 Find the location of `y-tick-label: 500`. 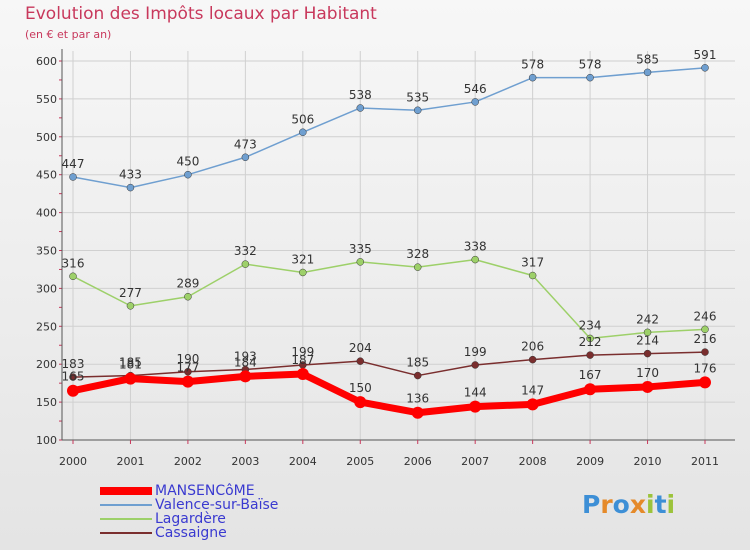

y-tick-label: 500 is located at coordinates (46, 137).